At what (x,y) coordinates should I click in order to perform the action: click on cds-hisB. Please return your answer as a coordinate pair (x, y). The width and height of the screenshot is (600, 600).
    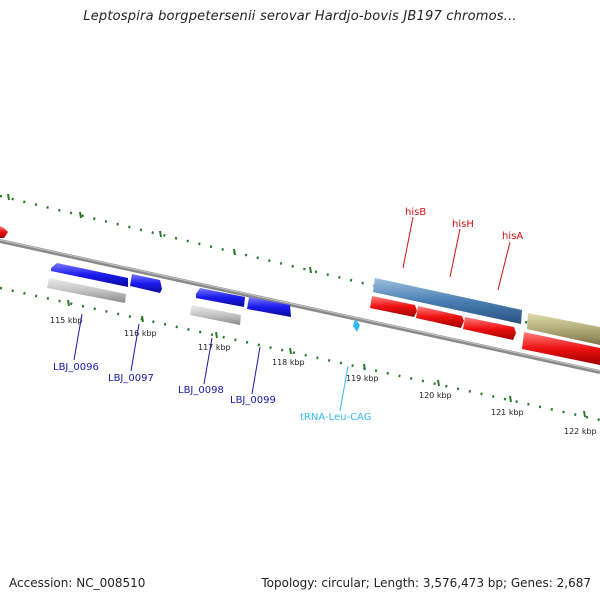
    Looking at the image, I should click on (393, 306).